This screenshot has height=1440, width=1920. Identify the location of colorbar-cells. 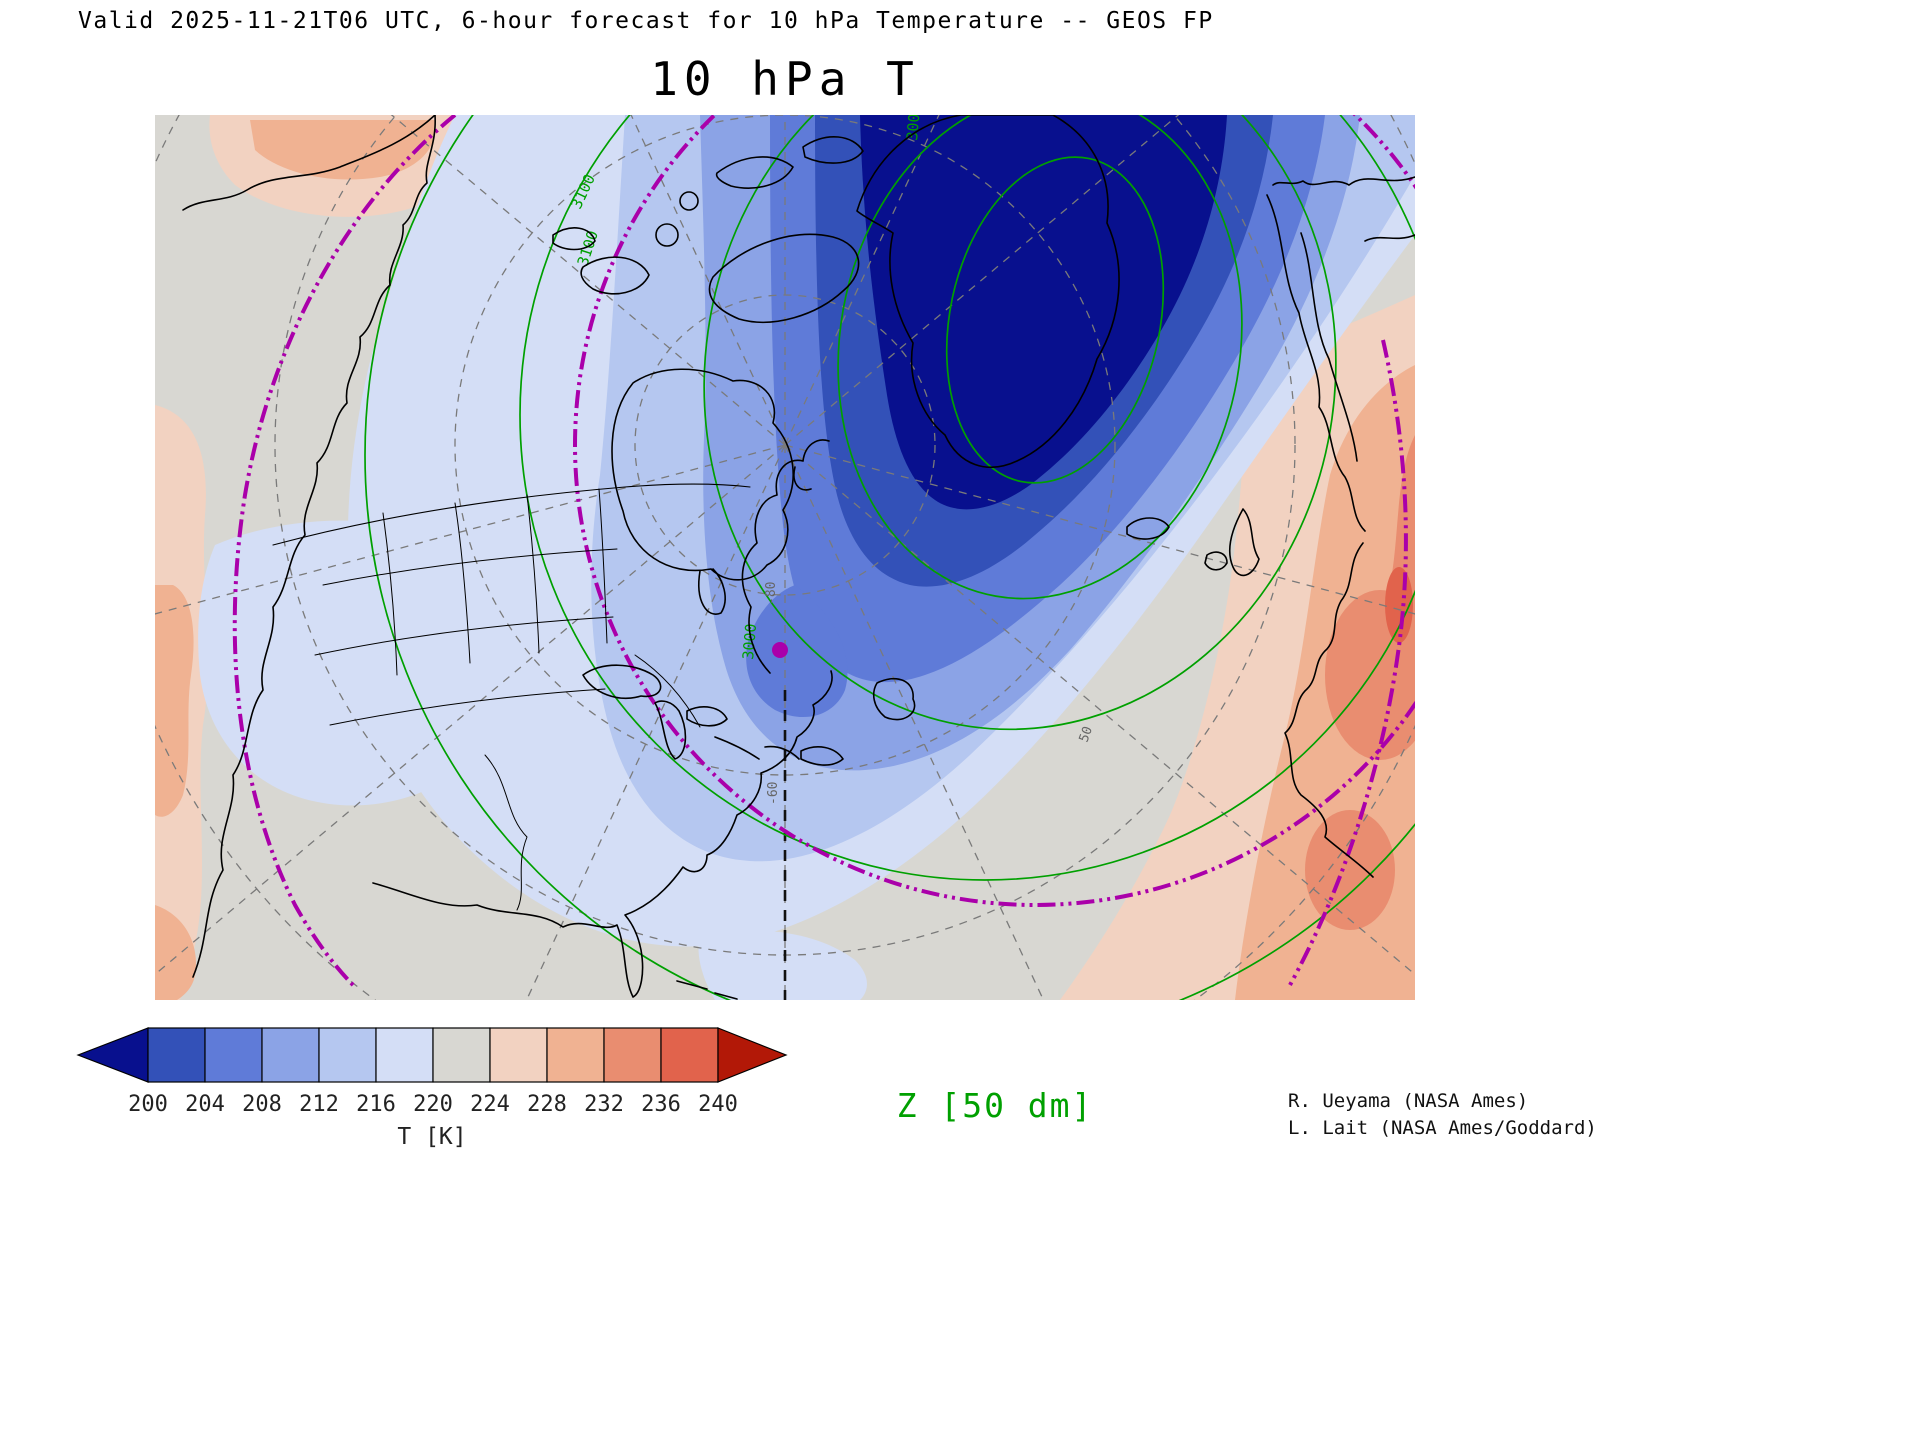
(432, 1055).